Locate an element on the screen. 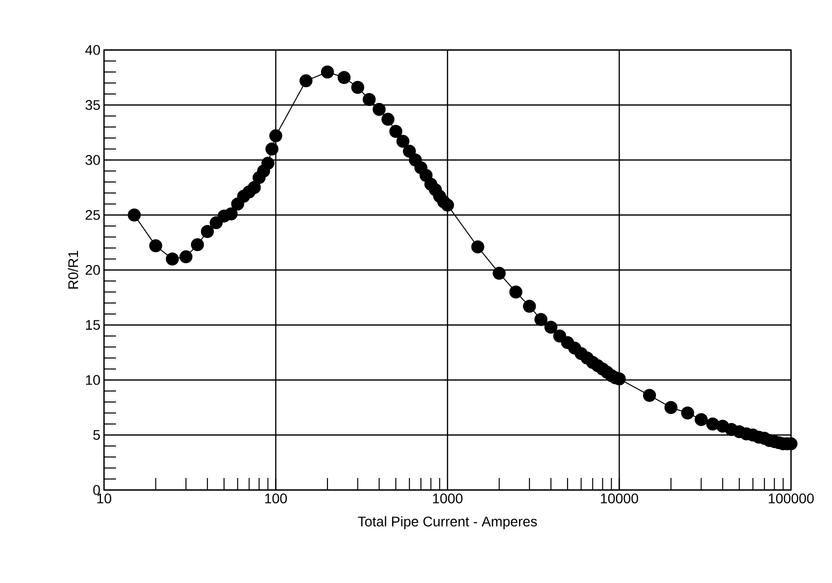 The image size is (832, 583). y-tick-label: 25 is located at coordinates (93, 215).